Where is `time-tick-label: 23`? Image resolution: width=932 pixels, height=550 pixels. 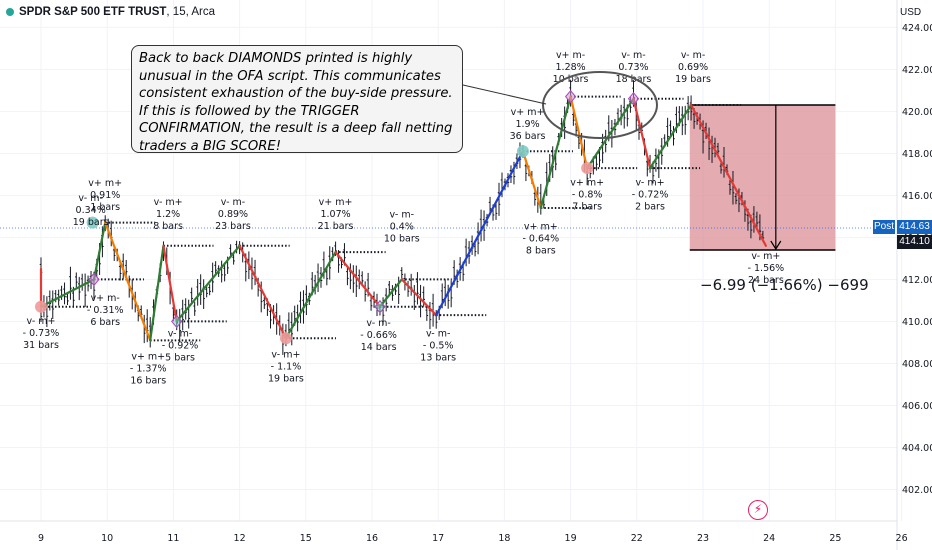 time-tick-label: 23 is located at coordinates (703, 538).